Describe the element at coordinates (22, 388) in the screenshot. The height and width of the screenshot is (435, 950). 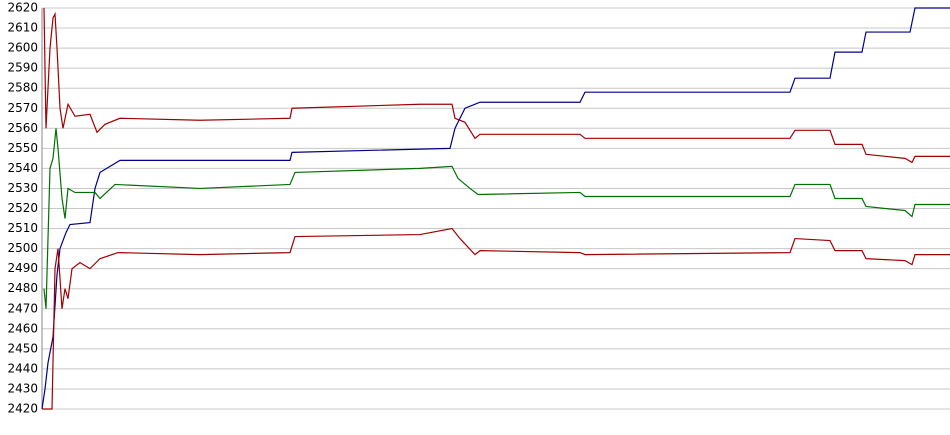
I see `y-tick-label: 2430` at that location.